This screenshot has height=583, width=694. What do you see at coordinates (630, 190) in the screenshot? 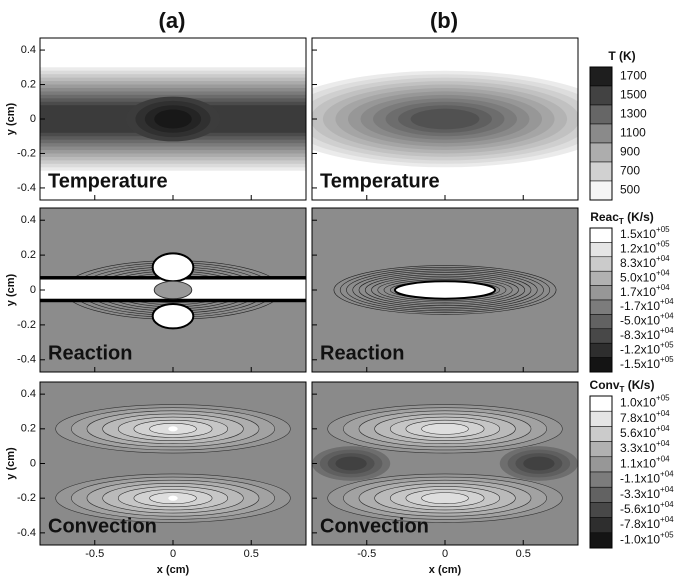
I see `colorbar-label: 500` at bounding box center [630, 190].